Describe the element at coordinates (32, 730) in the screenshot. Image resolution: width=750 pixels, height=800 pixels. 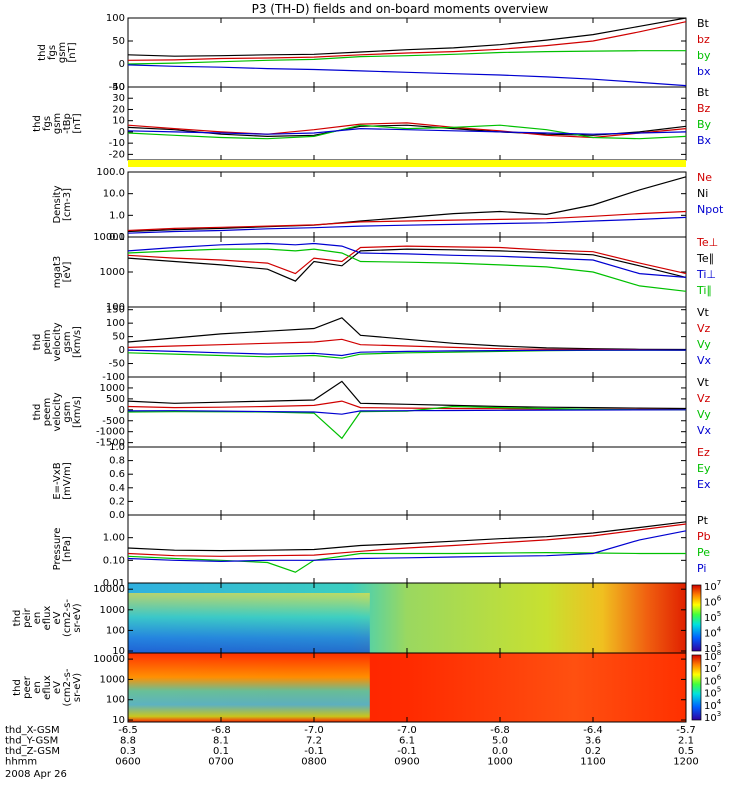
I see `x-row-label: thd_X-GSM` at that location.